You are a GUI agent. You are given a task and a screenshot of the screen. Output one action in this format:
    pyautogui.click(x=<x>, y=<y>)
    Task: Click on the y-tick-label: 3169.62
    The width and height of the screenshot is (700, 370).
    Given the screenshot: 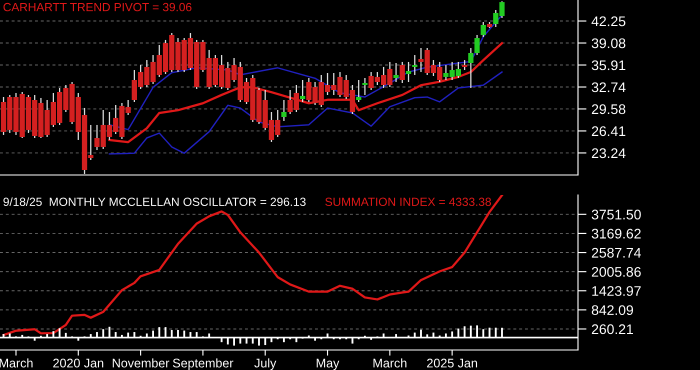 What is the action you would take?
    pyautogui.click(x=616, y=233)
    